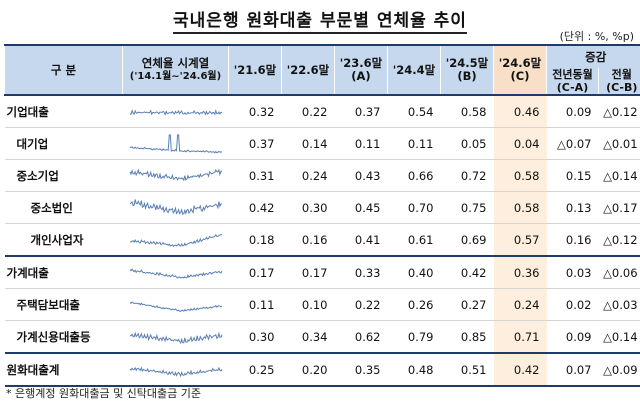  I want to click on change-yoy-cell: 0.07, so click(572, 369).